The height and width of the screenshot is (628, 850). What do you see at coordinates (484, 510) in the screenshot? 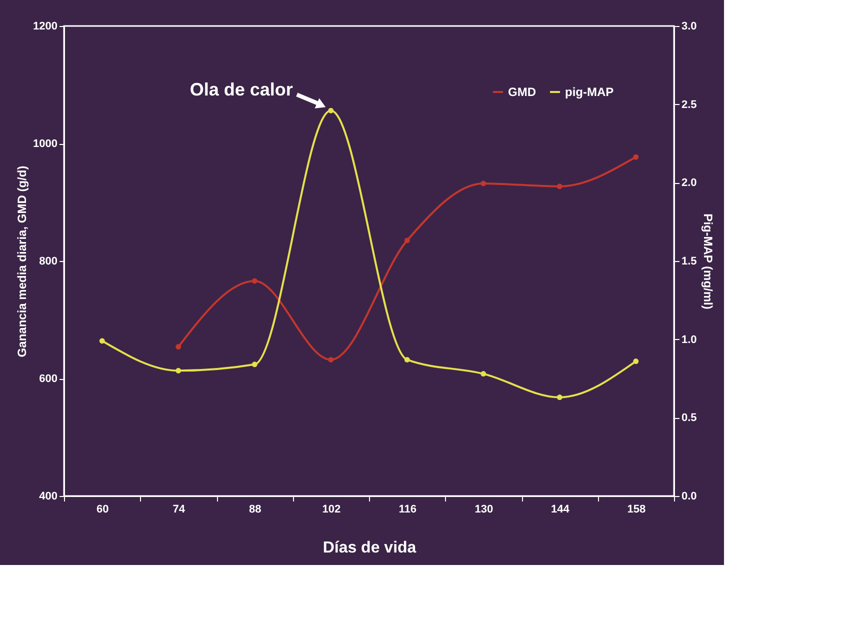
I see `x-tick-label: 130` at bounding box center [484, 510].